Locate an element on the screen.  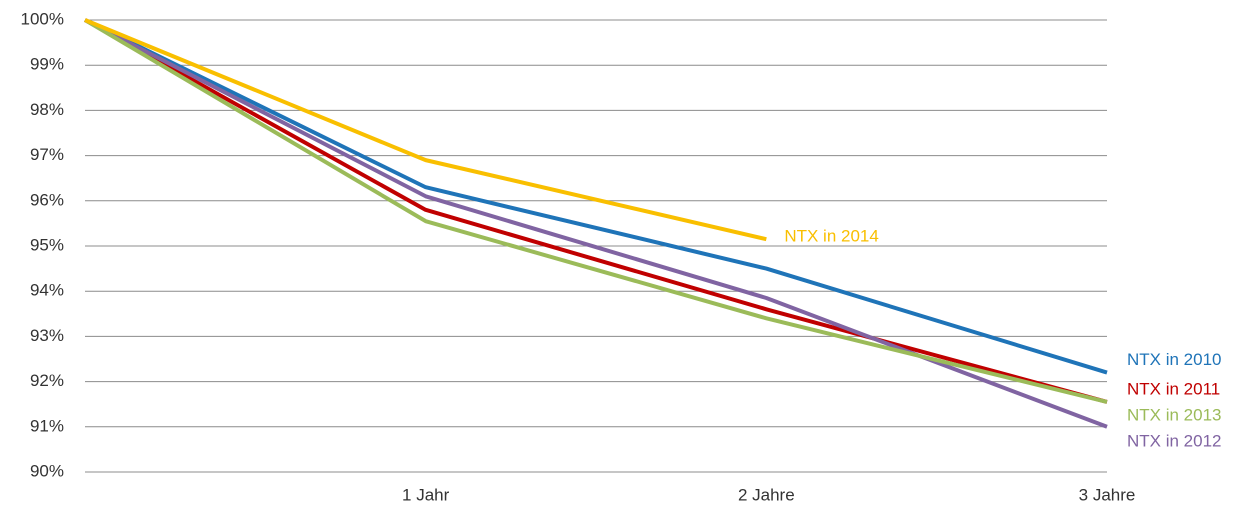
y-tick-label: 94% is located at coordinates (47, 290).